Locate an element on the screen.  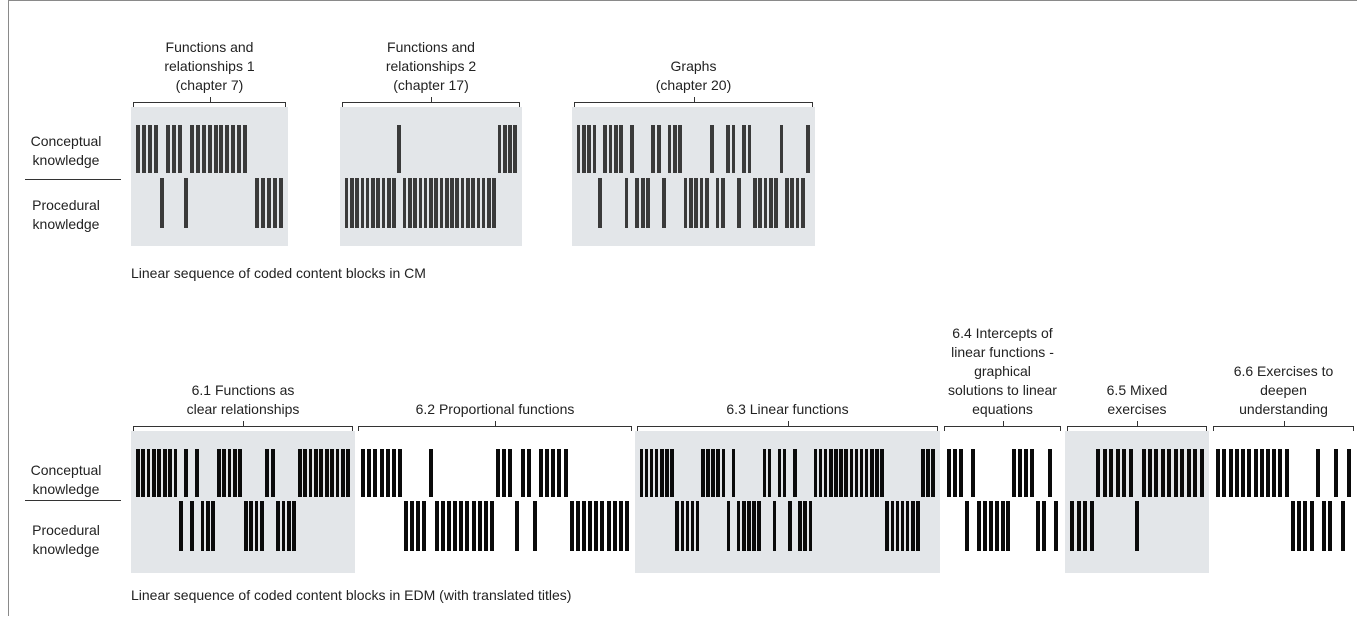
edm-group-6-bracket is located at coordinates (1283, 428).